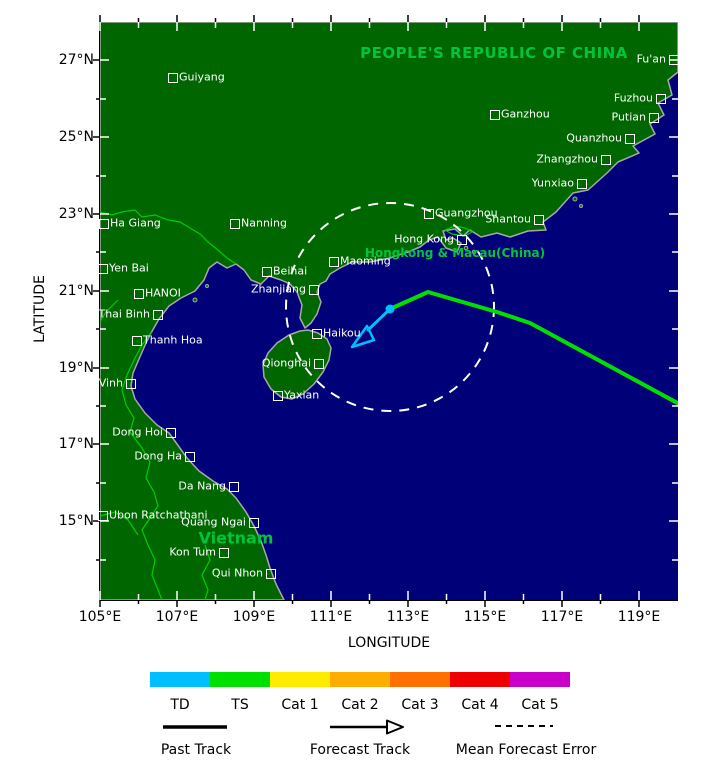 This screenshot has height=760, width=720. Describe the element at coordinates (466, 213) in the screenshot. I see `city-label: Guangzhou` at that location.